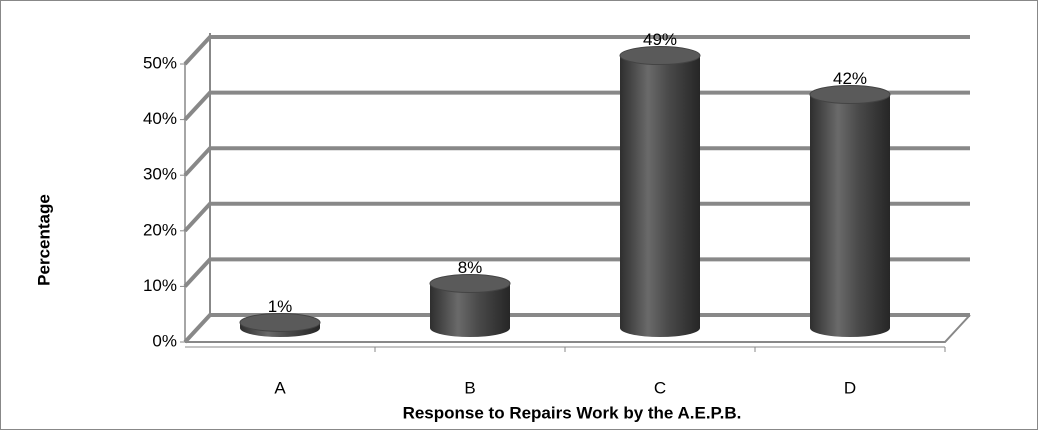 The height and width of the screenshot is (430, 1038). Describe the element at coordinates (470, 267) in the screenshot. I see `data-label: 8%` at that location.